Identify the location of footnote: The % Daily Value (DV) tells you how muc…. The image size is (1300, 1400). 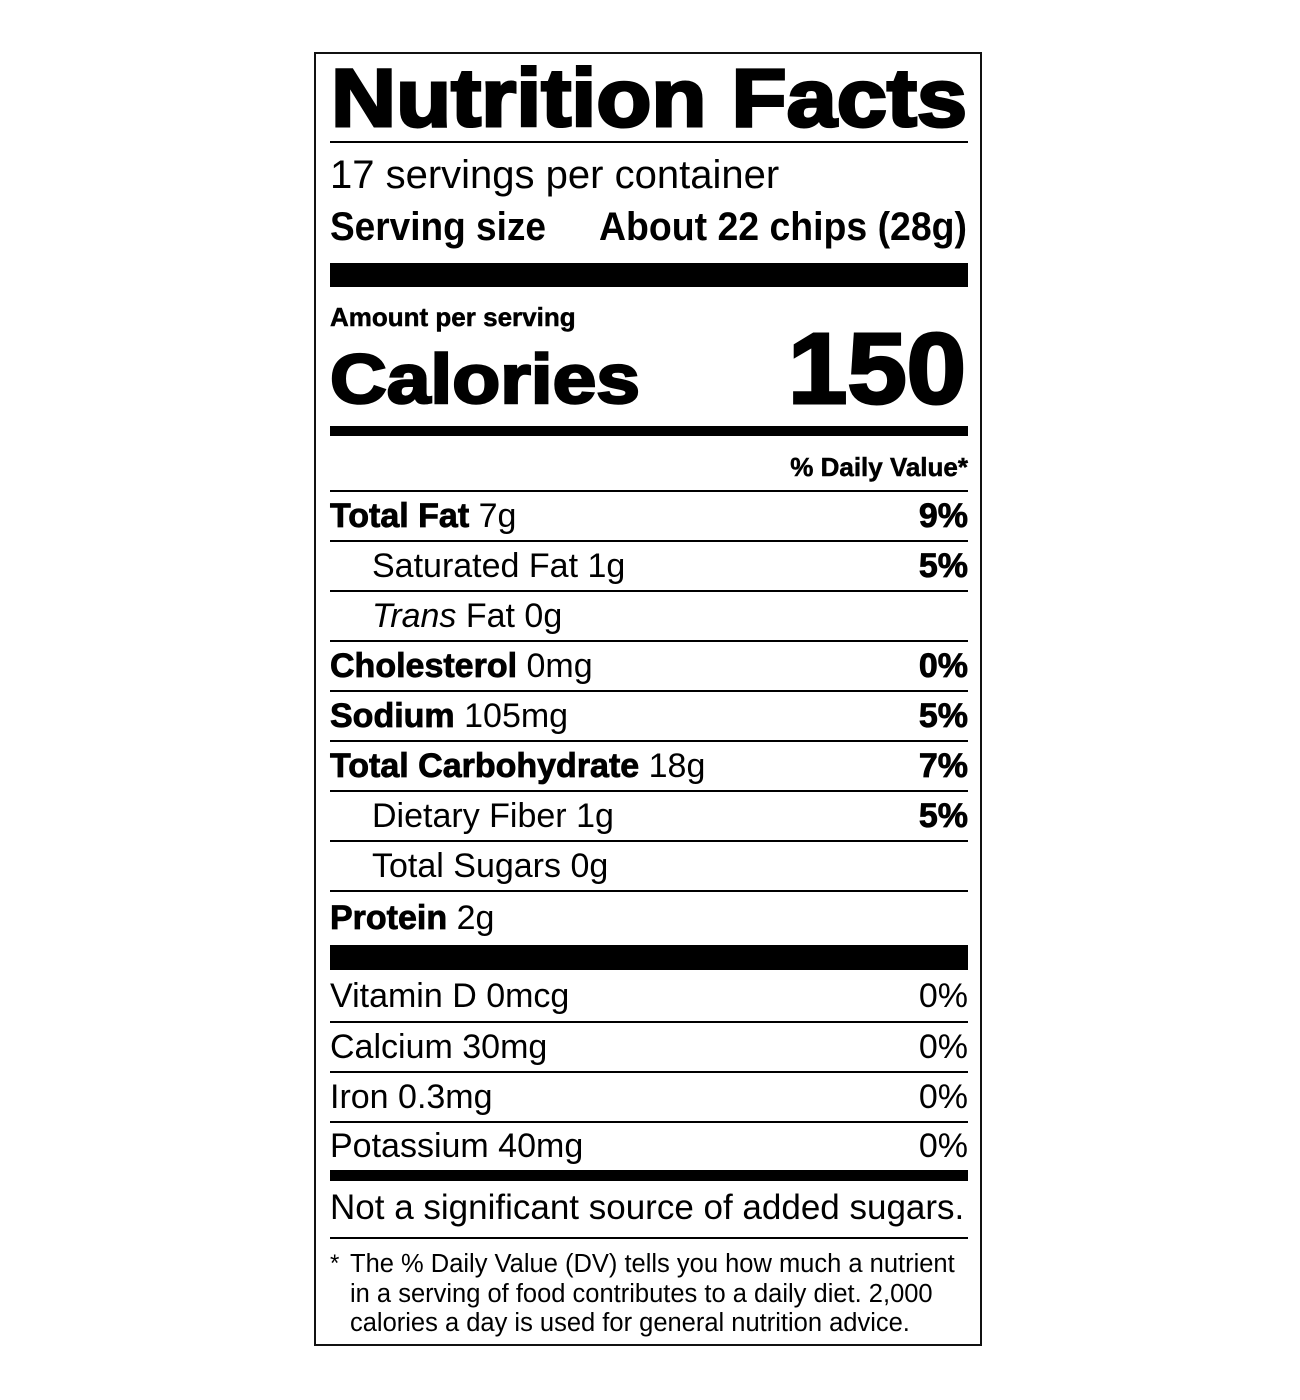
(652, 1294).